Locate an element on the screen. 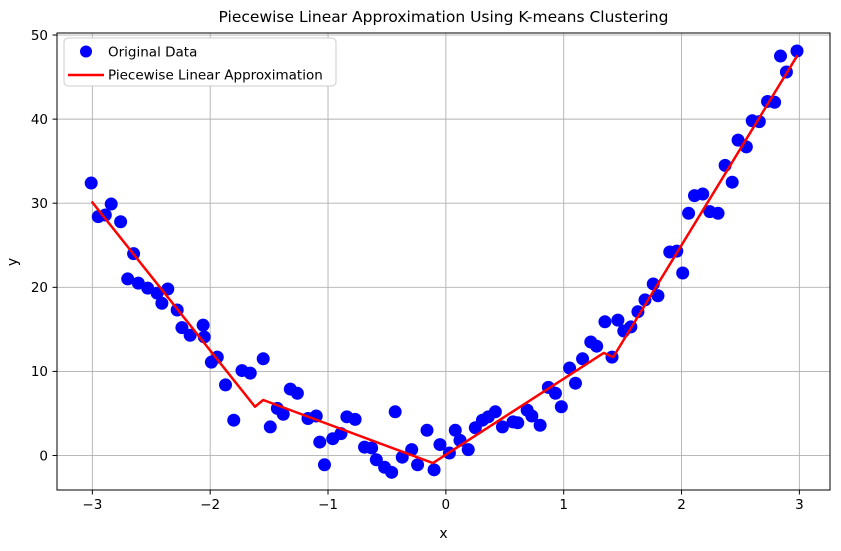 The height and width of the screenshot is (551, 841). legend-box is located at coordinates (200, 62).